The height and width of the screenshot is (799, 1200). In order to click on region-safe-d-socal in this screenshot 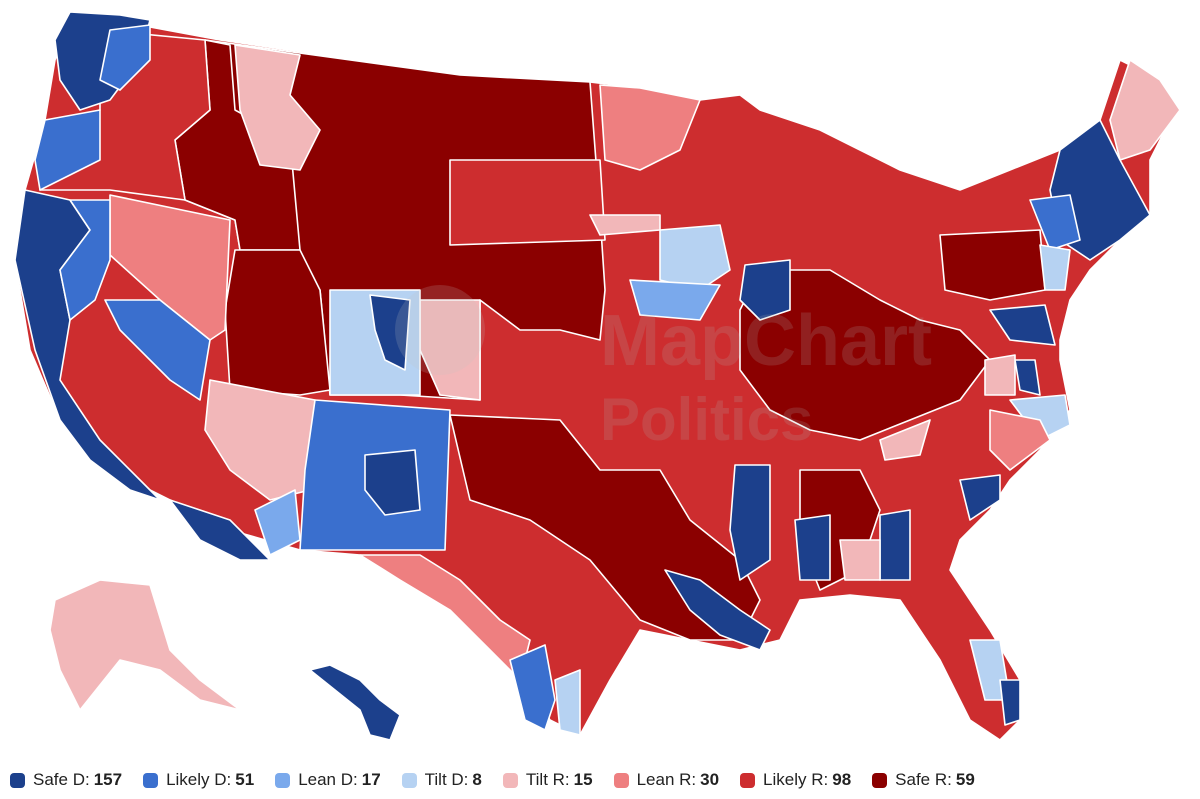, I will do `click(220, 530)`.